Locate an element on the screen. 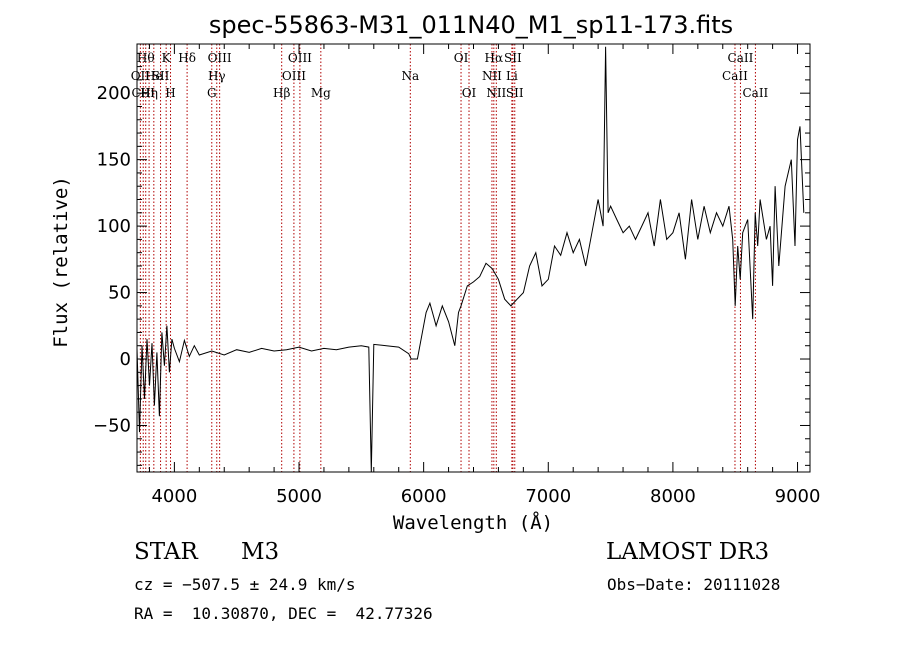  object-subclass: M3 is located at coordinates (260, 552).